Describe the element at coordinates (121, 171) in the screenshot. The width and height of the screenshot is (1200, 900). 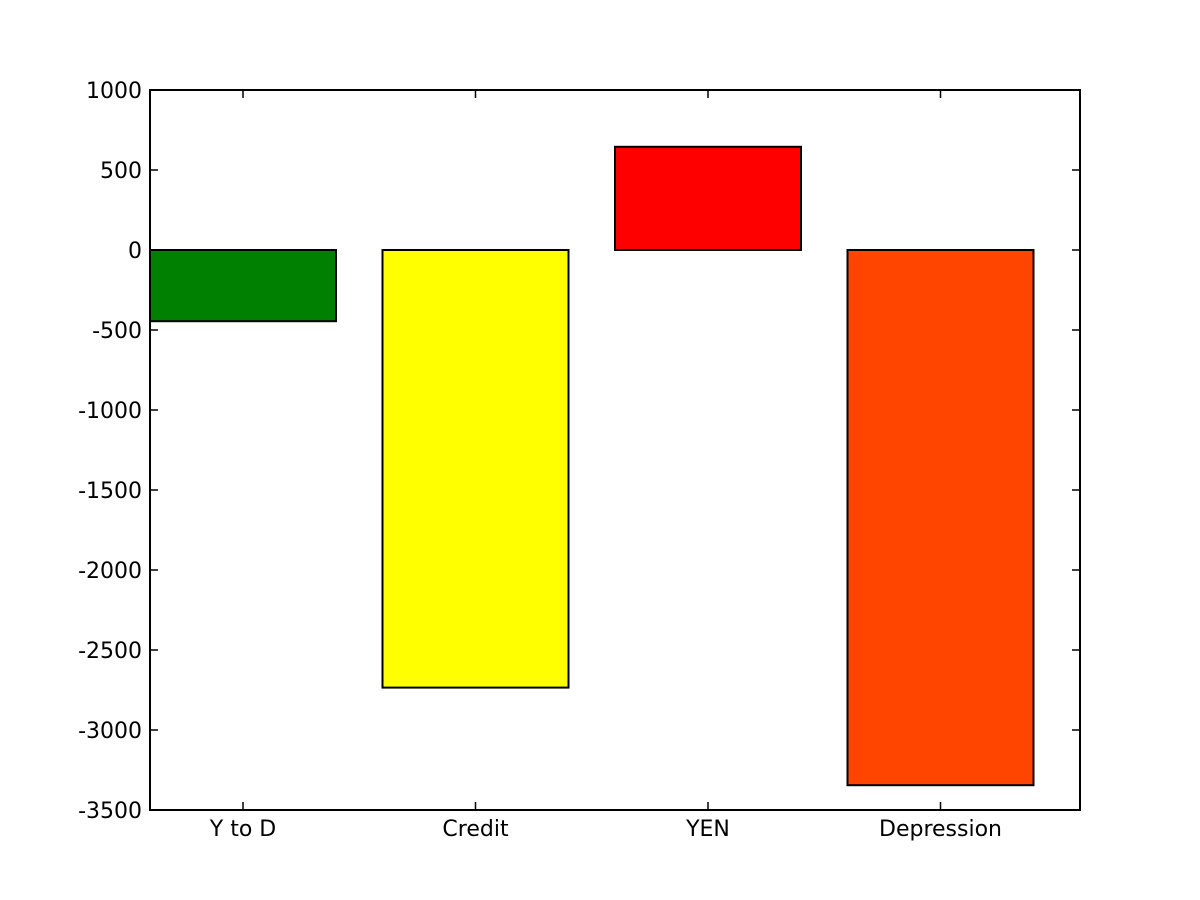
I see `y-tick-label: 500` at that location.